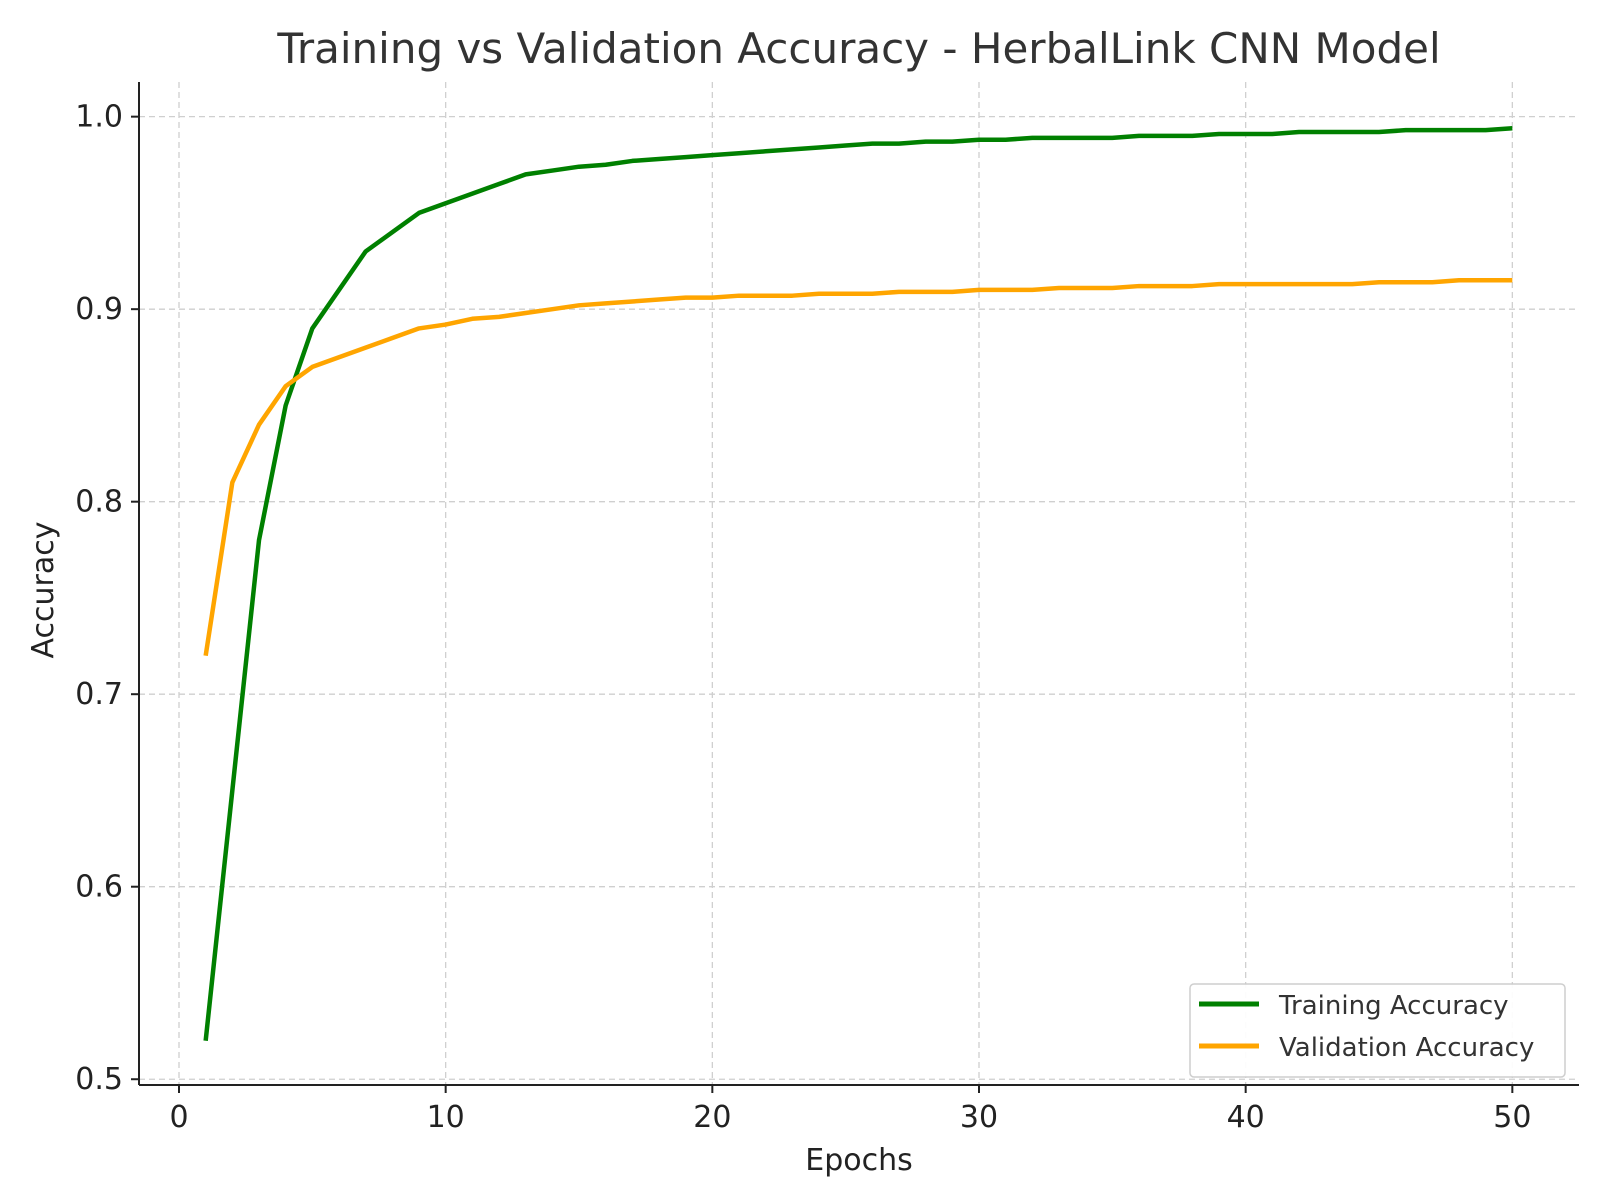  I want to click on legend-box, so click(1377, 1030).